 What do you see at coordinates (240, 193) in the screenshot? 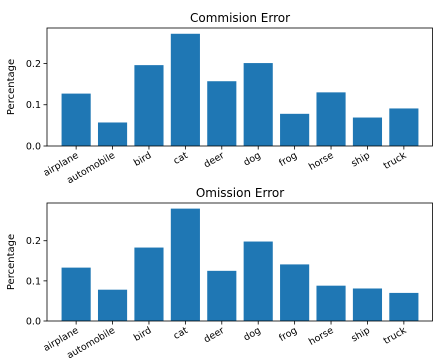
I see `chart-title: Omission Error` at bounding box center [240, 193].